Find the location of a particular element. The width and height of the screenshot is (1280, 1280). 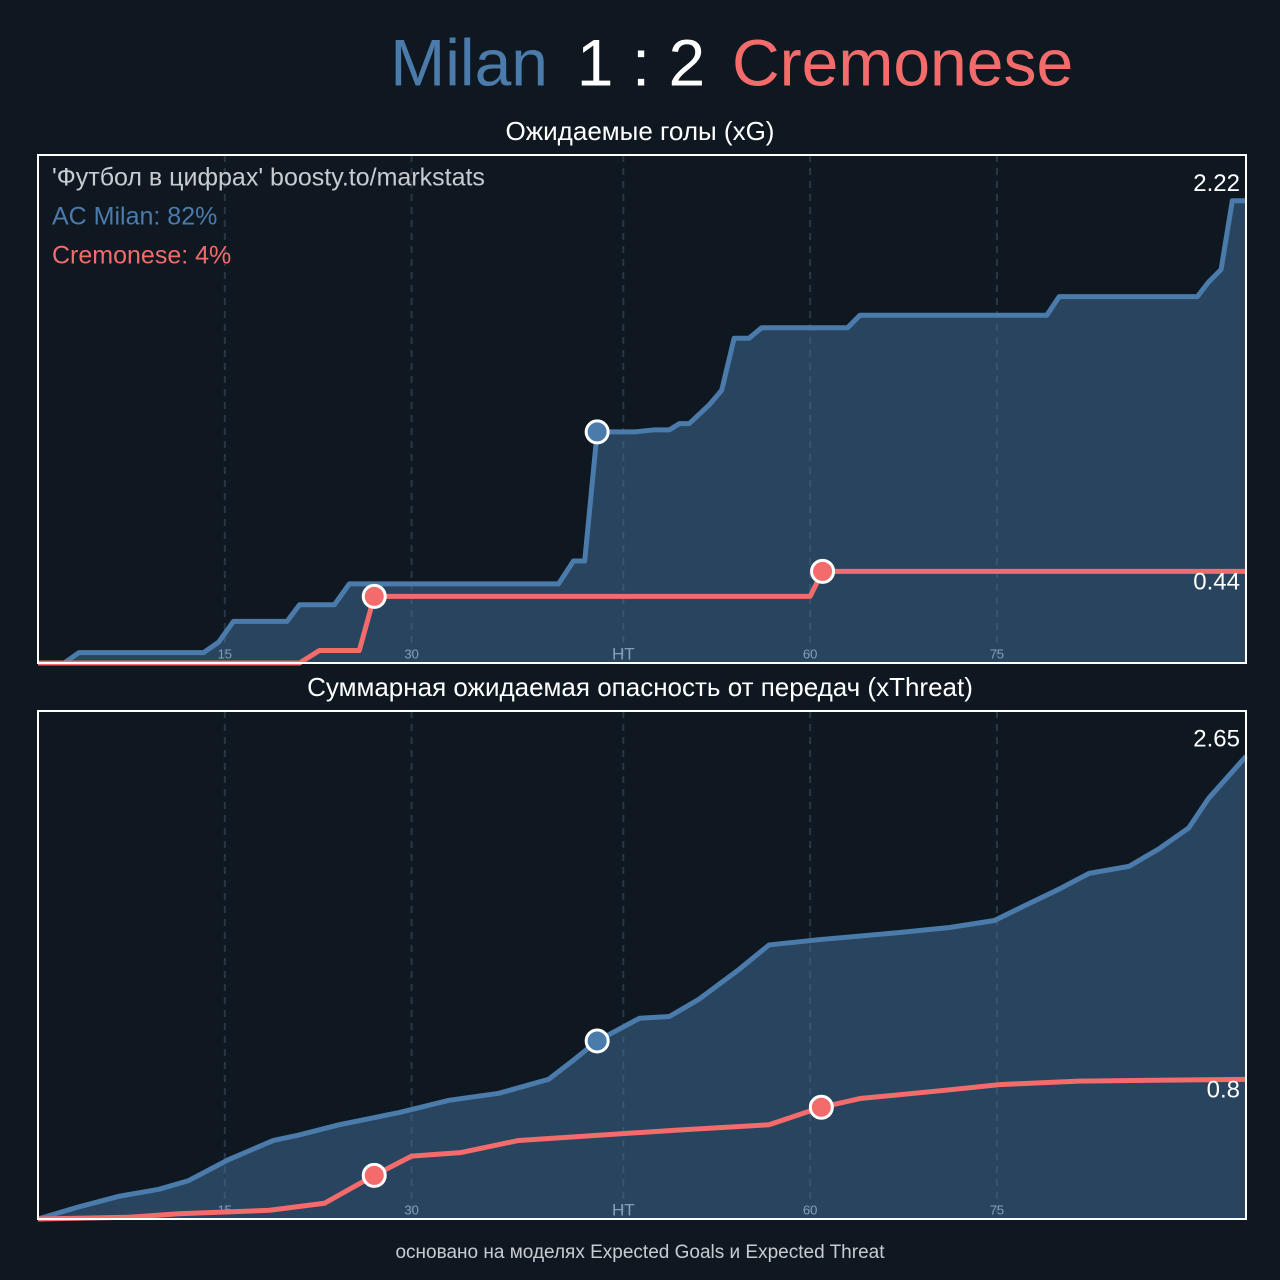

end-value-label: 2.65 is located at coordinates (1216, 739).